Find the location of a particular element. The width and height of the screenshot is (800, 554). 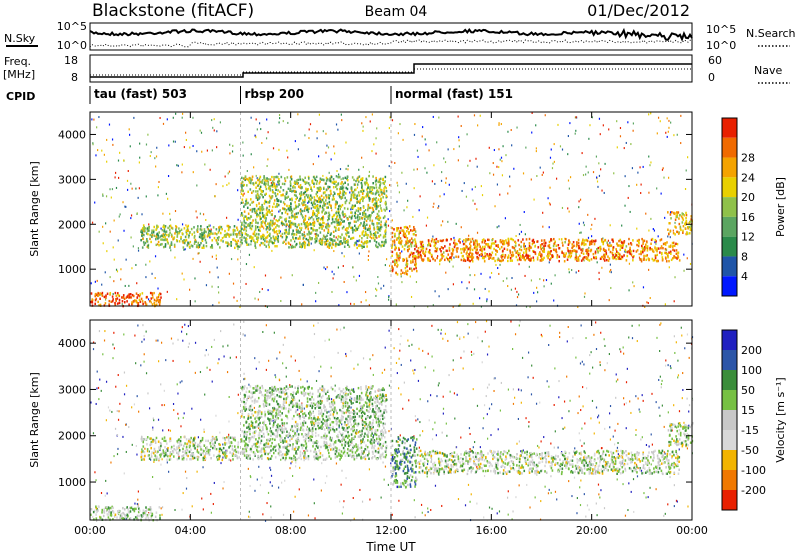

y-tick-label: 2000 is located at coordinates (72, 224).